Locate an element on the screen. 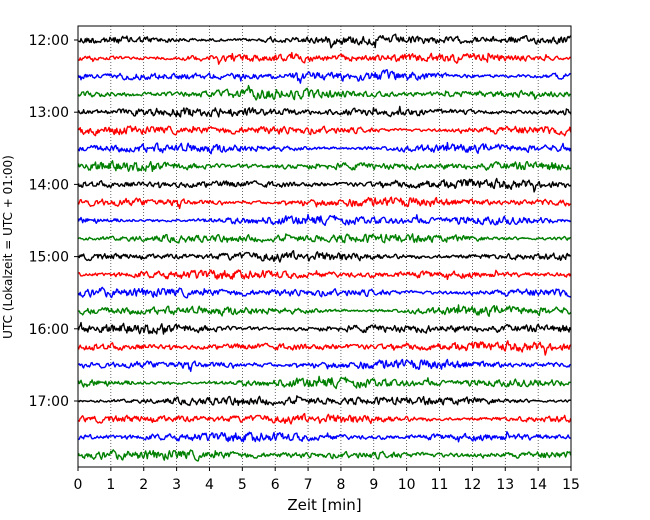  x-axis-ticks: 0 1 2 3 4 5 6 7 8 9 10 11 12 13 14 15 is located at coordinates (327, 480).